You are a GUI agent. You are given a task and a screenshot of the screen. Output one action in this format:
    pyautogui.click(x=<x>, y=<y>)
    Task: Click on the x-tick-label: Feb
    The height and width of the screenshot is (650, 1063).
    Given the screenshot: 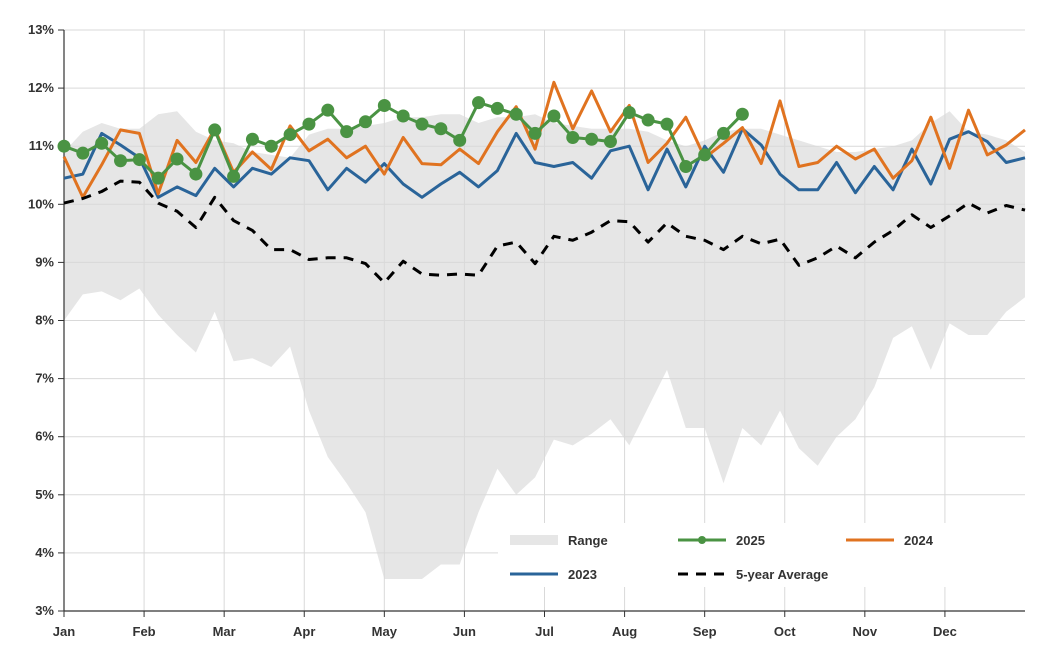 What is the action you would take?
    pyautogui.click(x=144, y=631)
    